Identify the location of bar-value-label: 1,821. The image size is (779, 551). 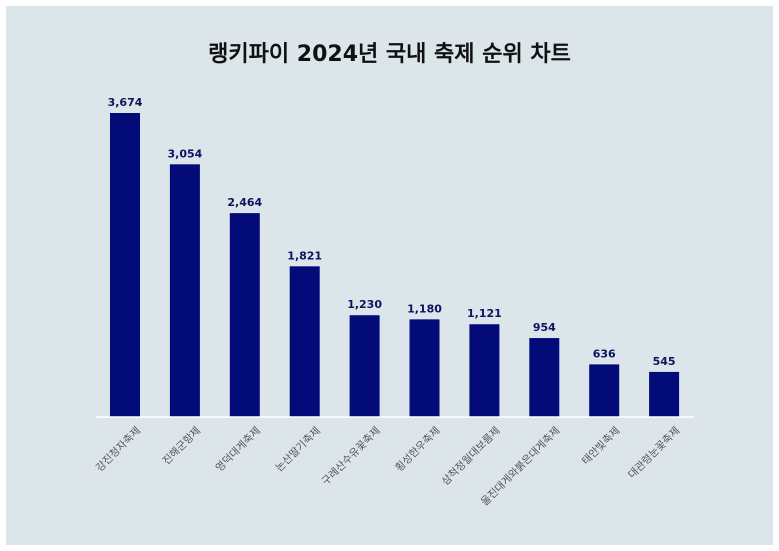
(304, 255).